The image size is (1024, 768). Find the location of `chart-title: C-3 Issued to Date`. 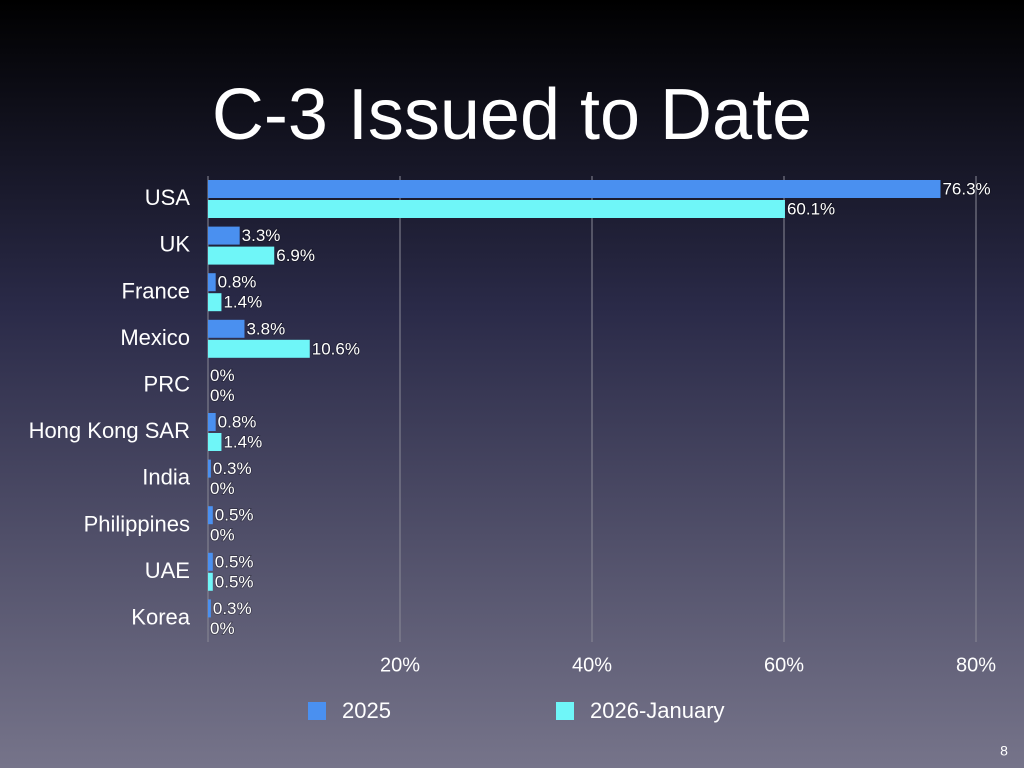

chart-title: C-3 Issued to Date is located at coordinates (512, 115).